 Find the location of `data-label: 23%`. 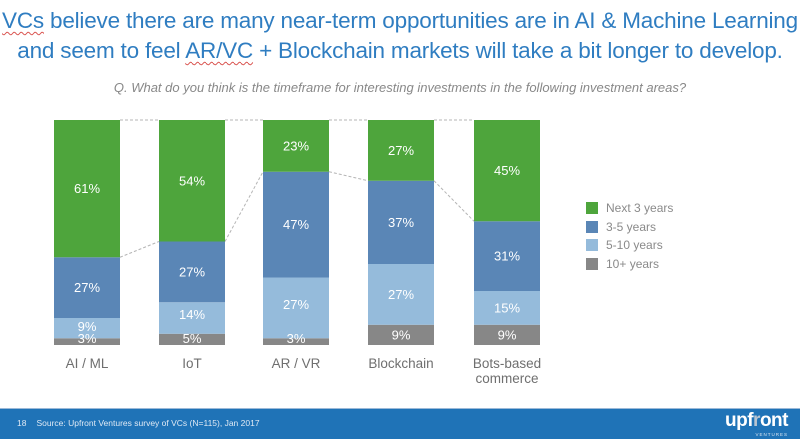

data-label: 23% is located at coordinates (296, 145).